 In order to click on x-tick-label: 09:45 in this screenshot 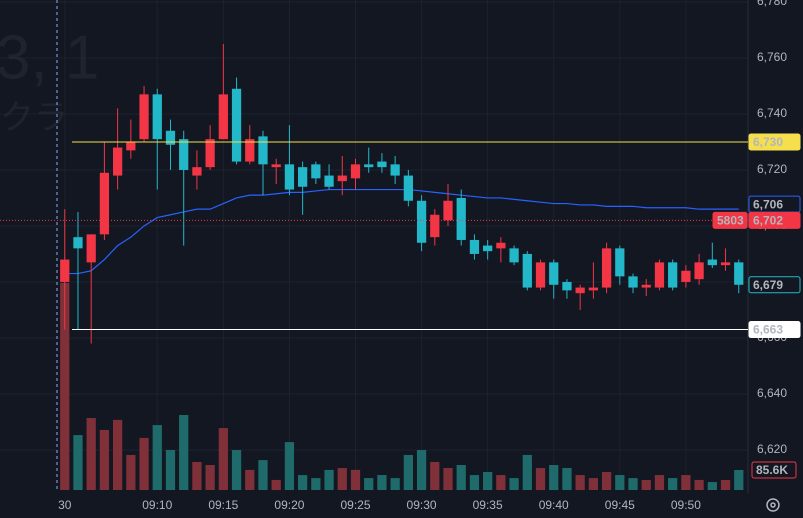, I will do `click(620, 505)`.